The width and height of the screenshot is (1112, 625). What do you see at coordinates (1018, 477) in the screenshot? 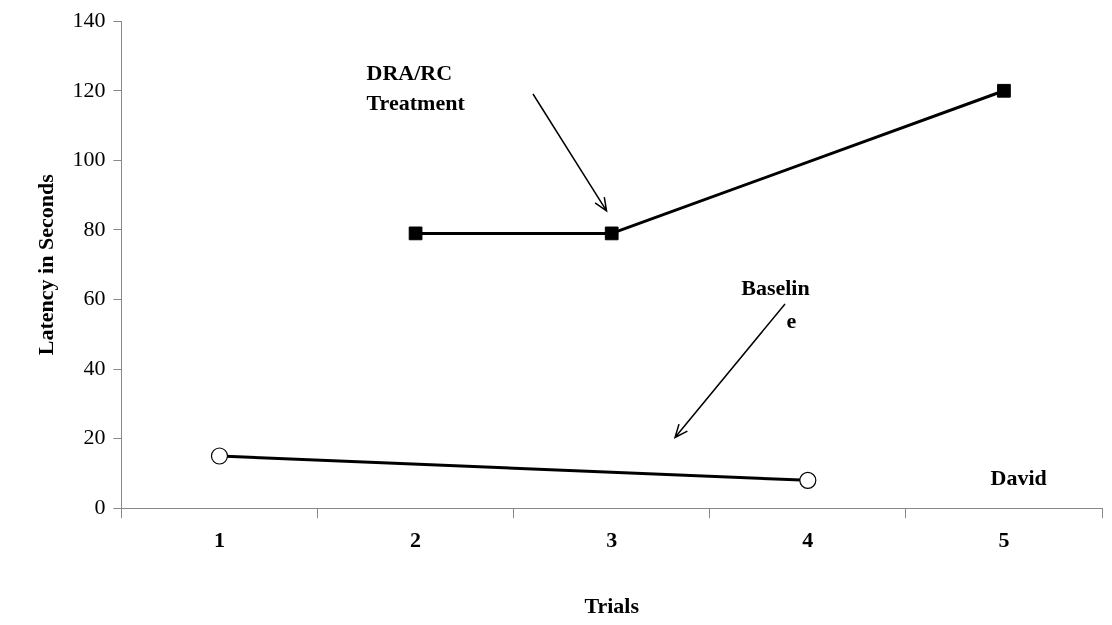
I see `annotation: David` at bounding box center [1018, 477].